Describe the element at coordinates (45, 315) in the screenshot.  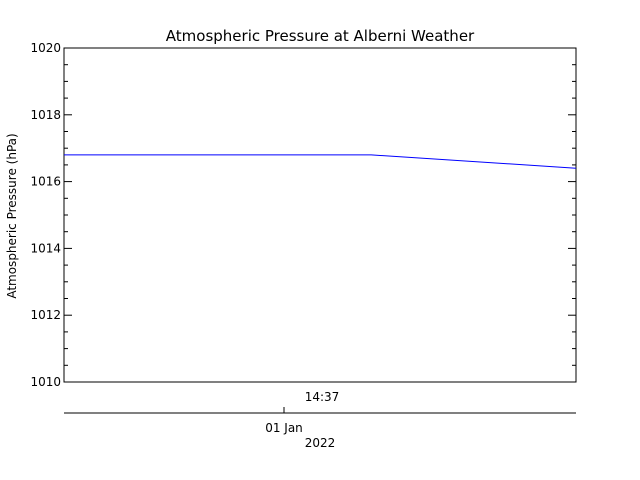
I see `y-tick-label: 1012` at that location.